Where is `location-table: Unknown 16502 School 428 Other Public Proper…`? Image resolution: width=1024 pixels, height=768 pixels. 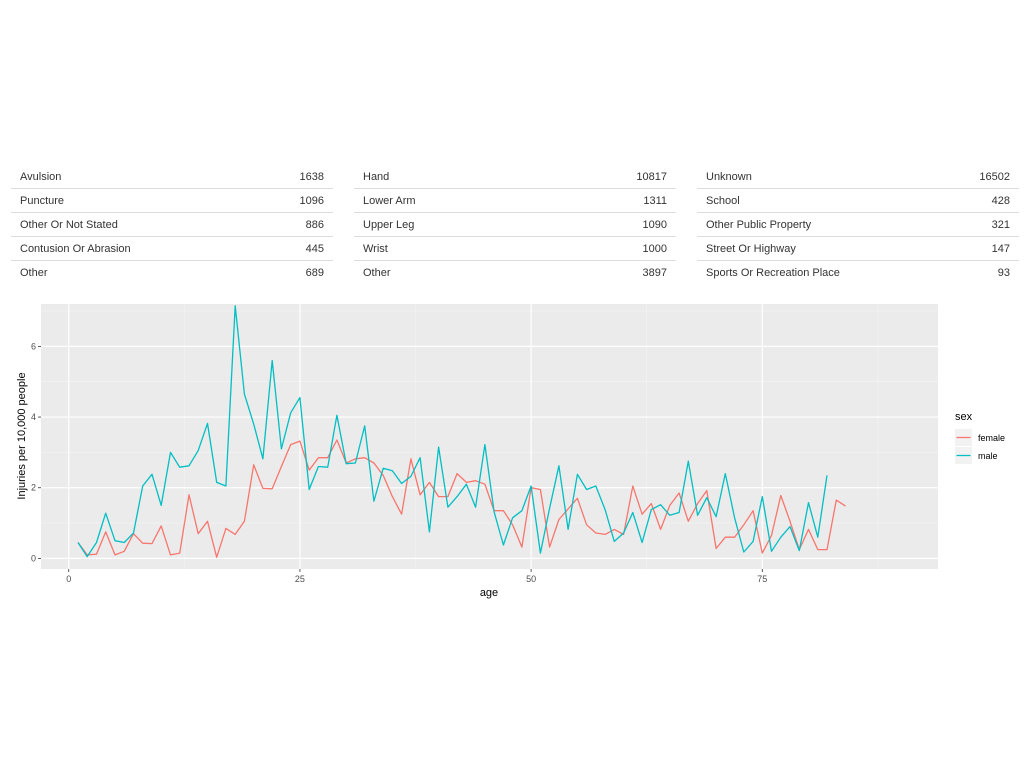
location-table: Unknown 16502 School 428 Other Public Proper… is located at coordinates (858, 224).